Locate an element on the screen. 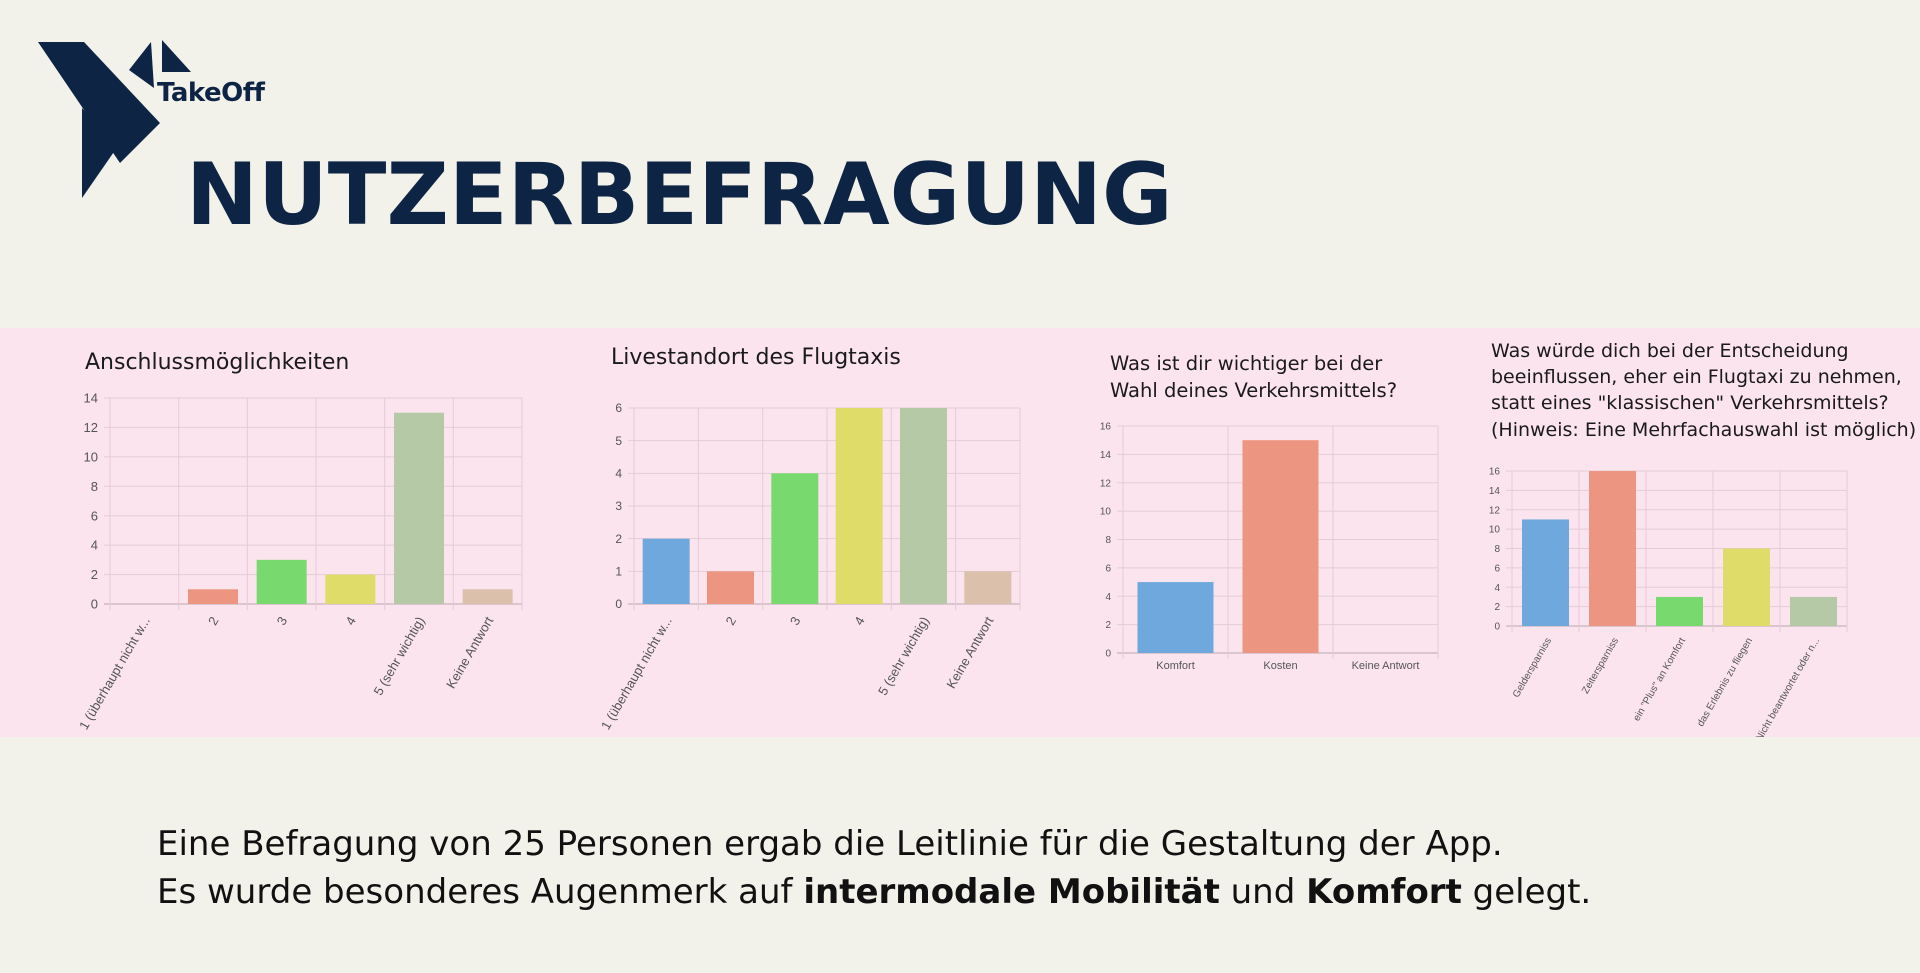  chart-3-title-line-2: Wahl deines Verkehrsmittels? is located at coordinates (1254, 391).